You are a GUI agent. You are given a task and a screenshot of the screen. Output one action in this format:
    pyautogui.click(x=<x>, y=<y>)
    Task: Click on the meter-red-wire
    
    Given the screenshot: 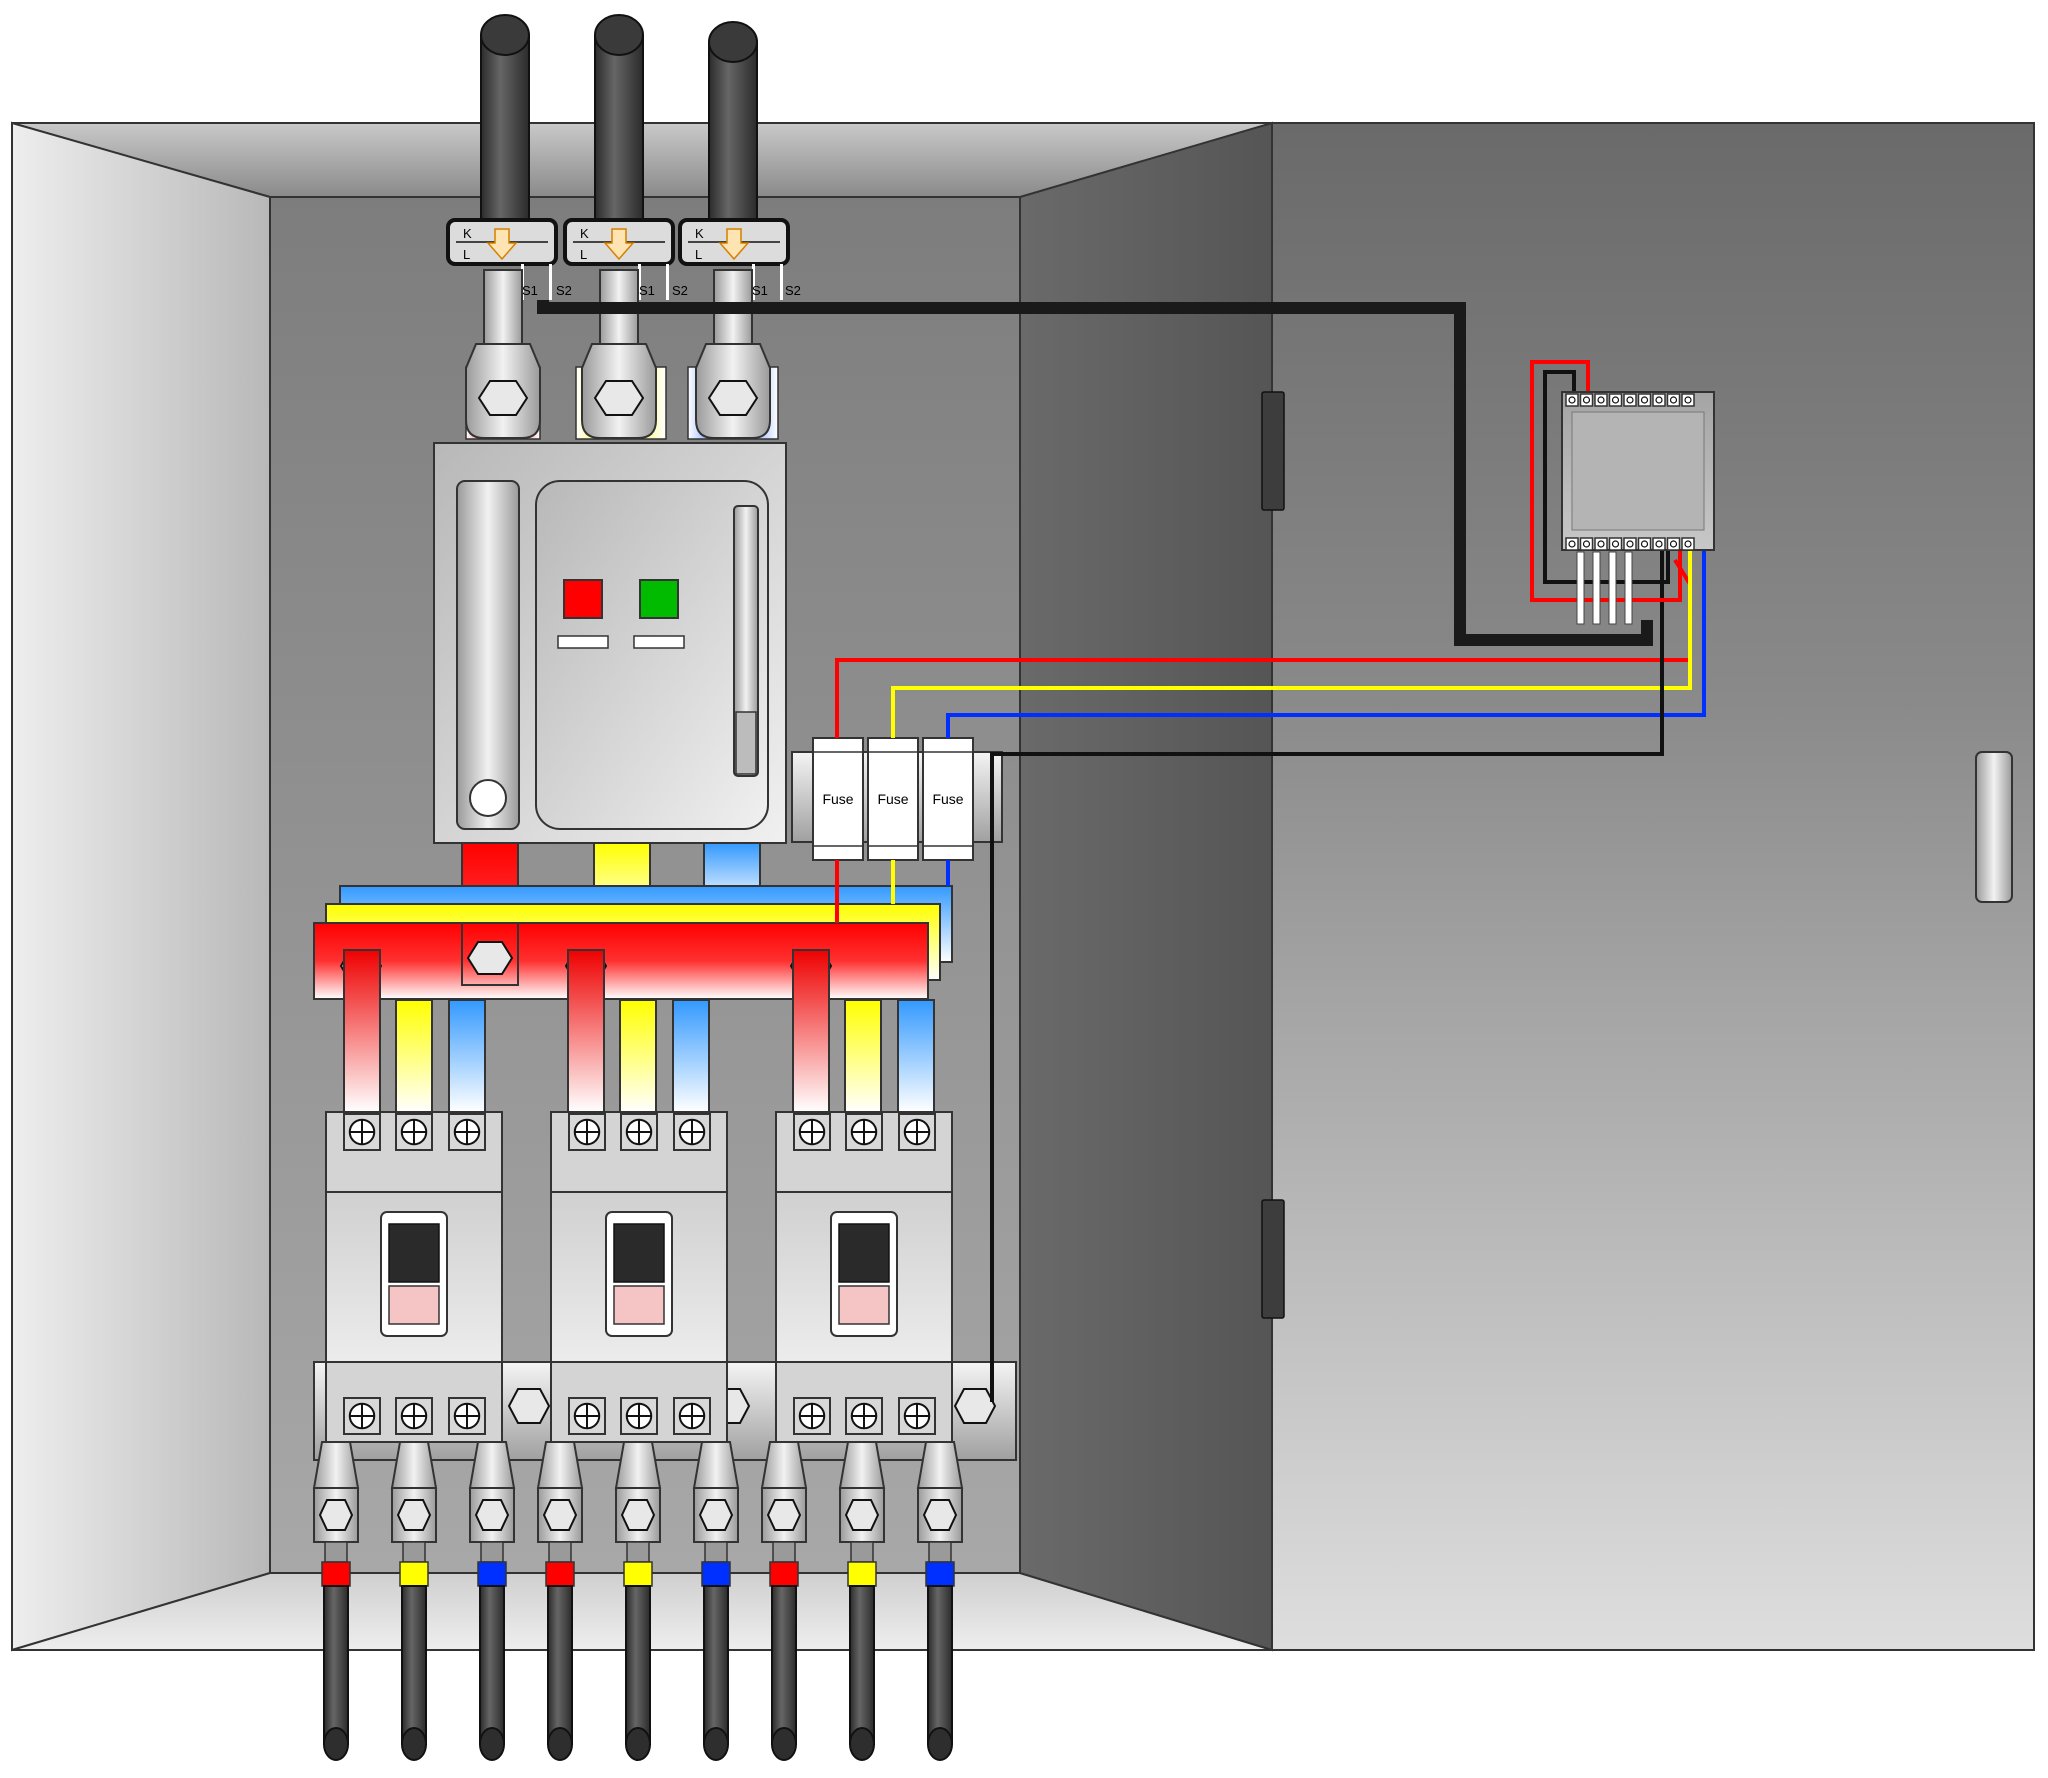 What is the action you would take?
    pyautogui.click(x=1606, y=481)
    